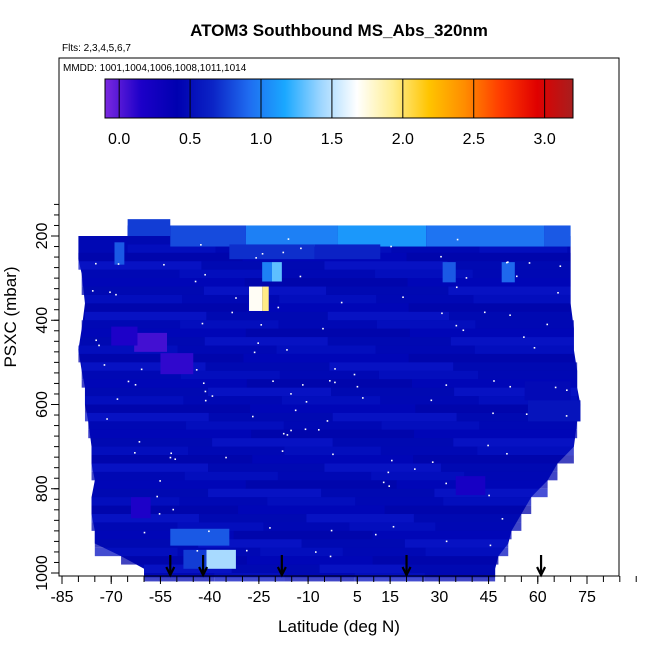 This screenshot has width=650, height=655. Describe the element at coordinates (190, 139) in the screenshot. I see `colorbar-tick-label: 0.5` at that location.